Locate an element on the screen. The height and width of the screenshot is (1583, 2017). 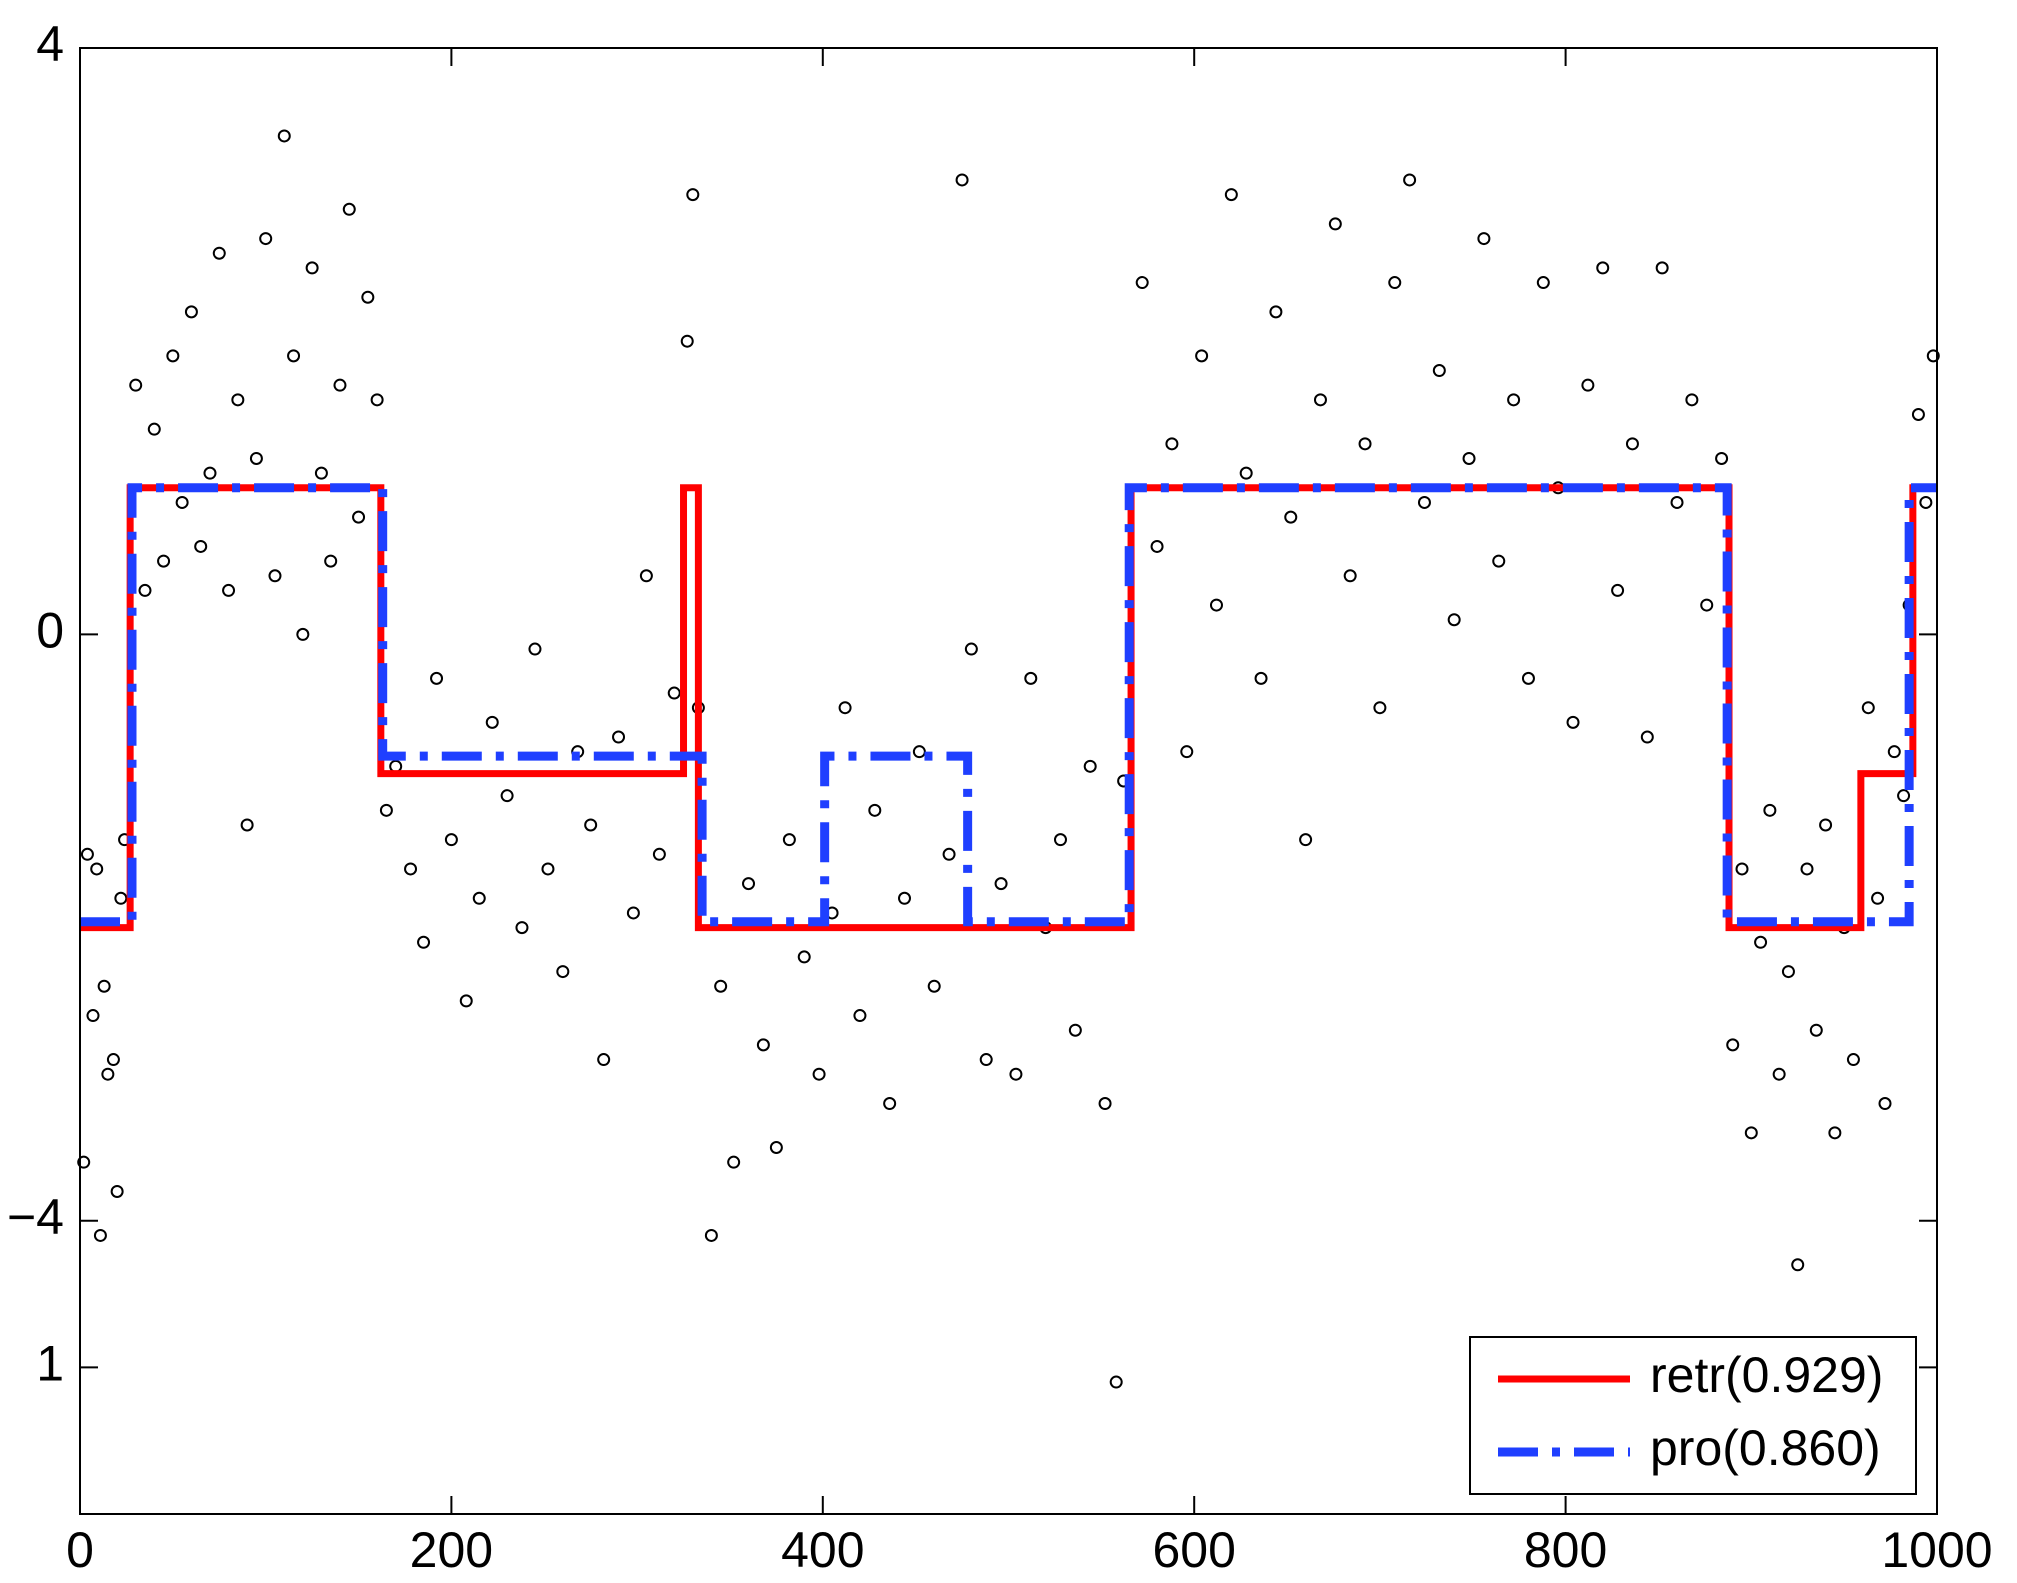
x-tick-label: 400 is located at coordinates (822, 1550).